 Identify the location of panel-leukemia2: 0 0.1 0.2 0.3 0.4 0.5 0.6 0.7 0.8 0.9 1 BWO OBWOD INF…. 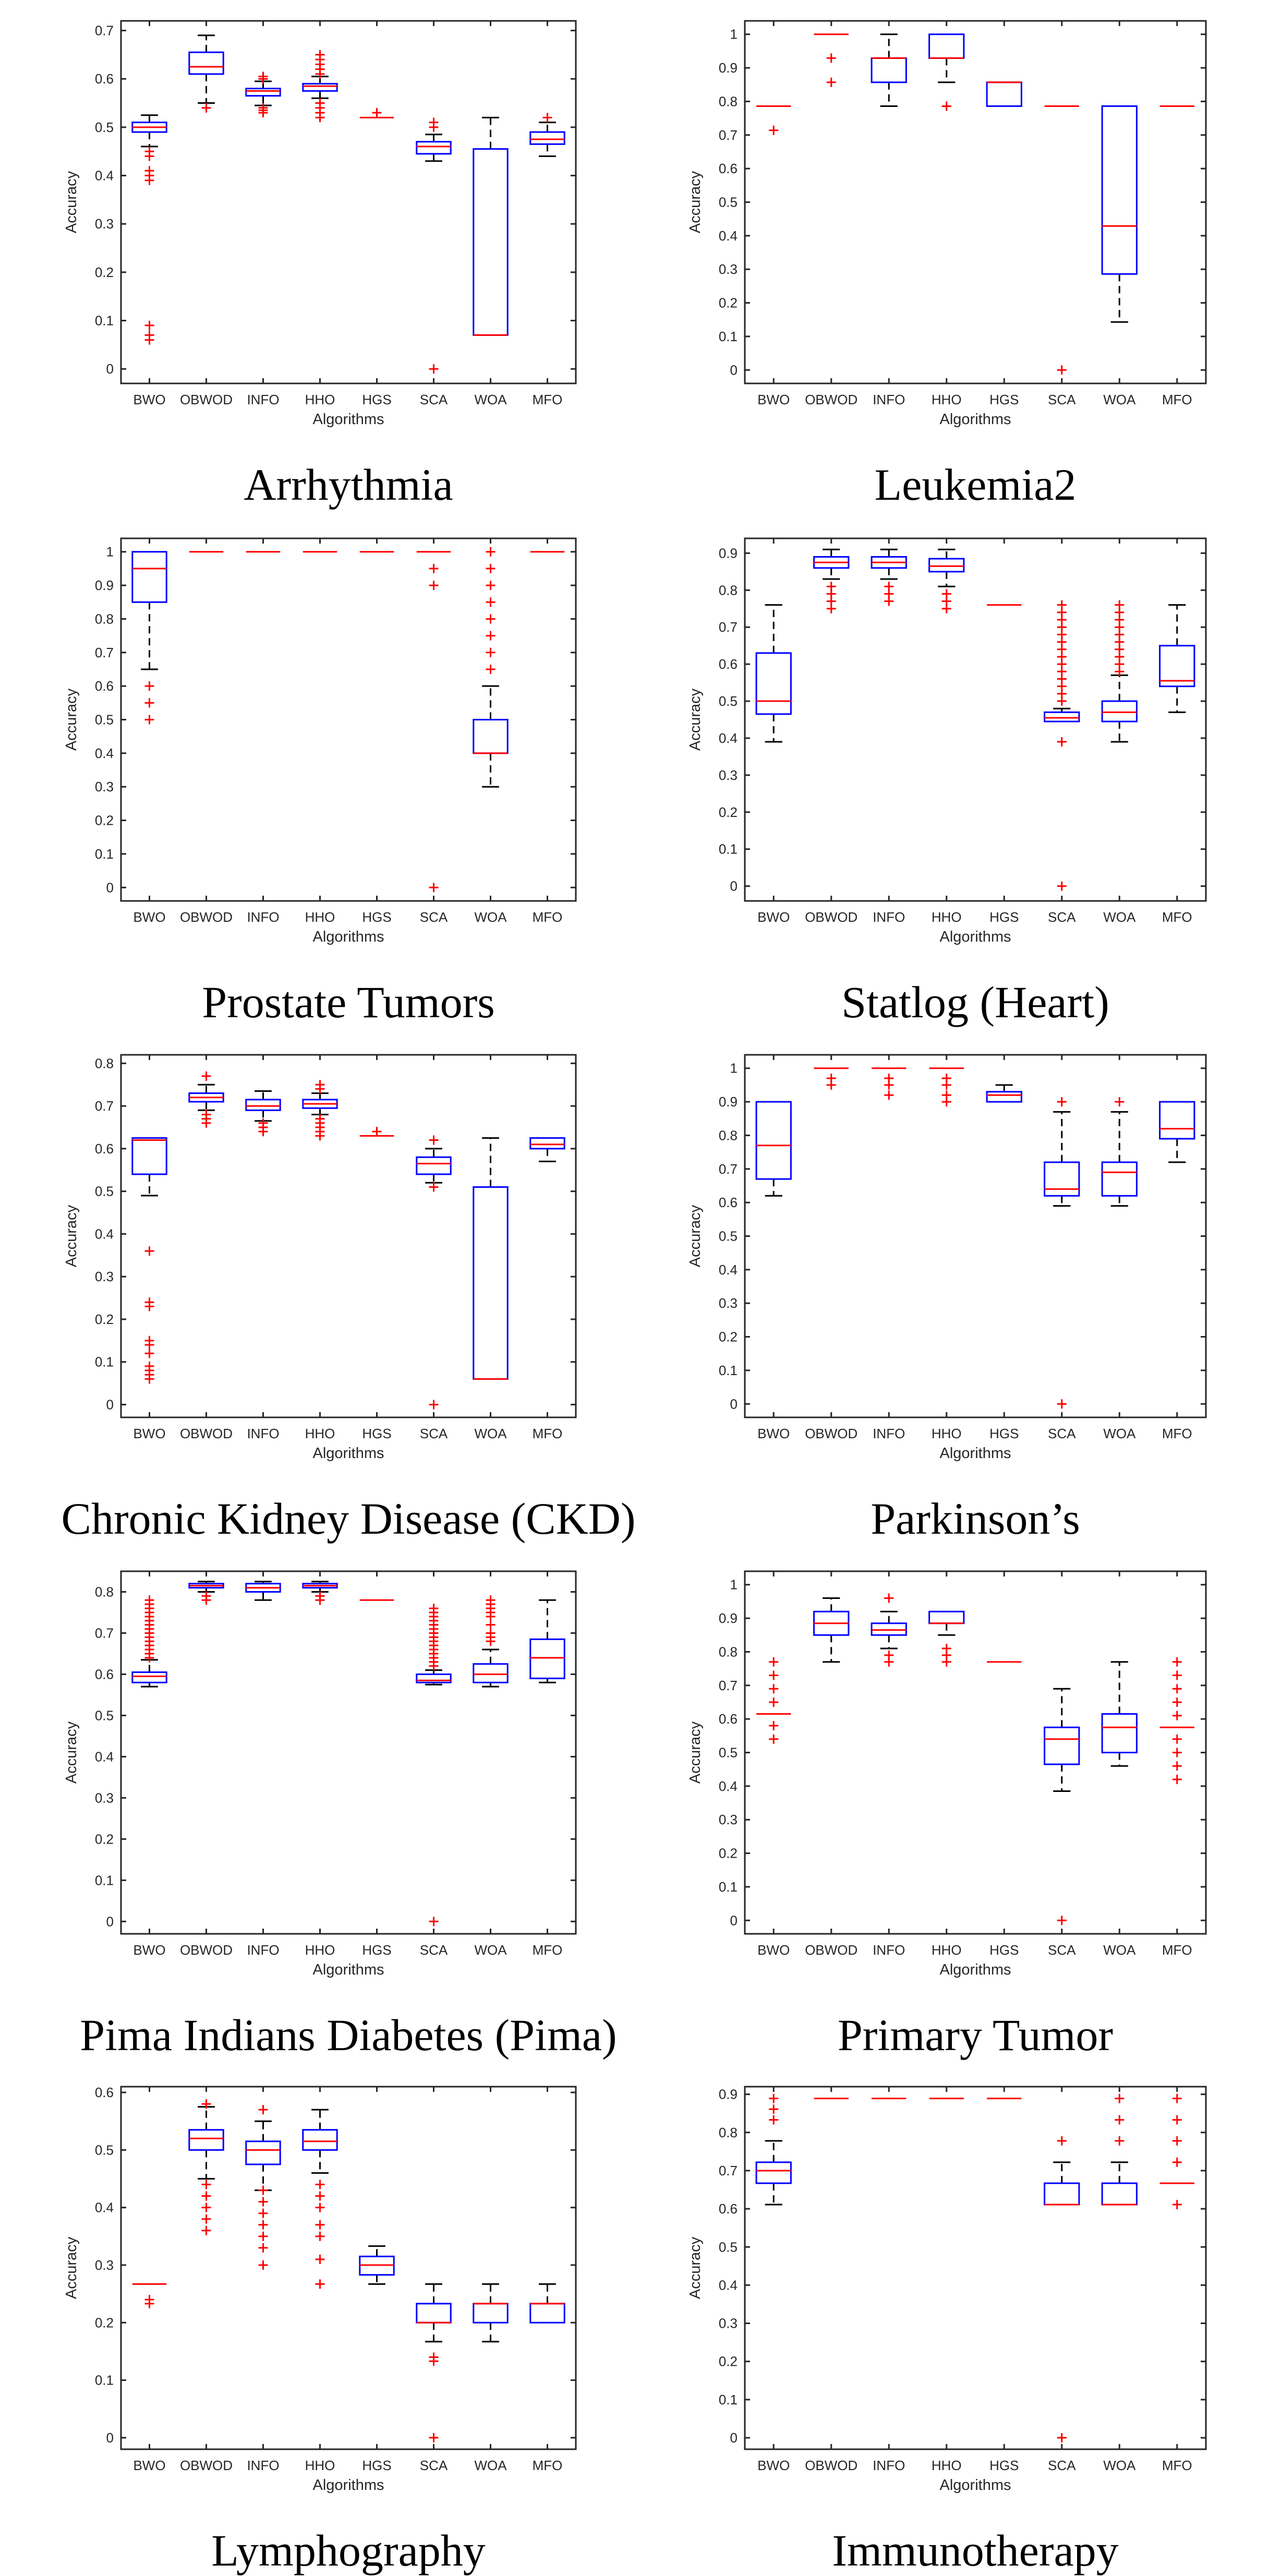
(947, 265).